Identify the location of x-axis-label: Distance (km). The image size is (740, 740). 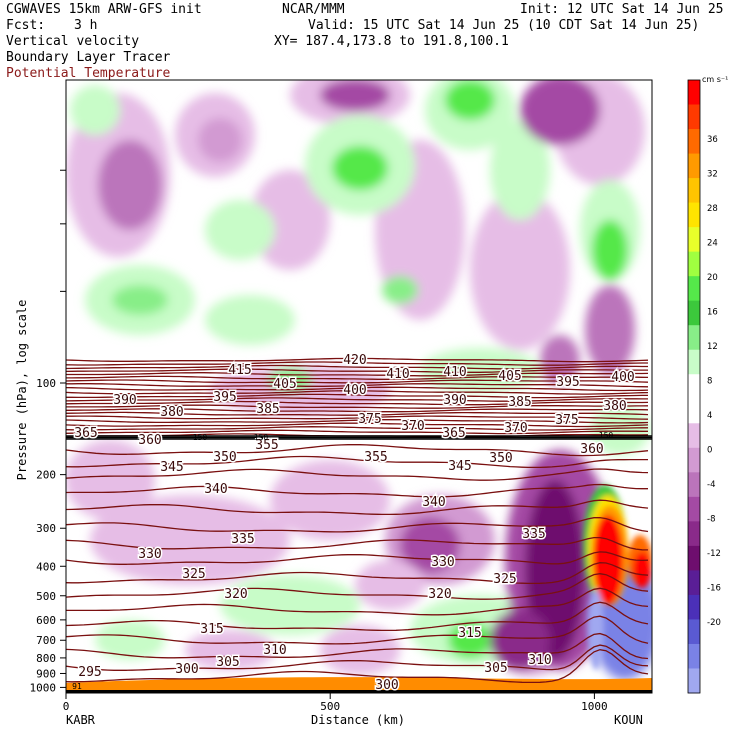
(358, 720).